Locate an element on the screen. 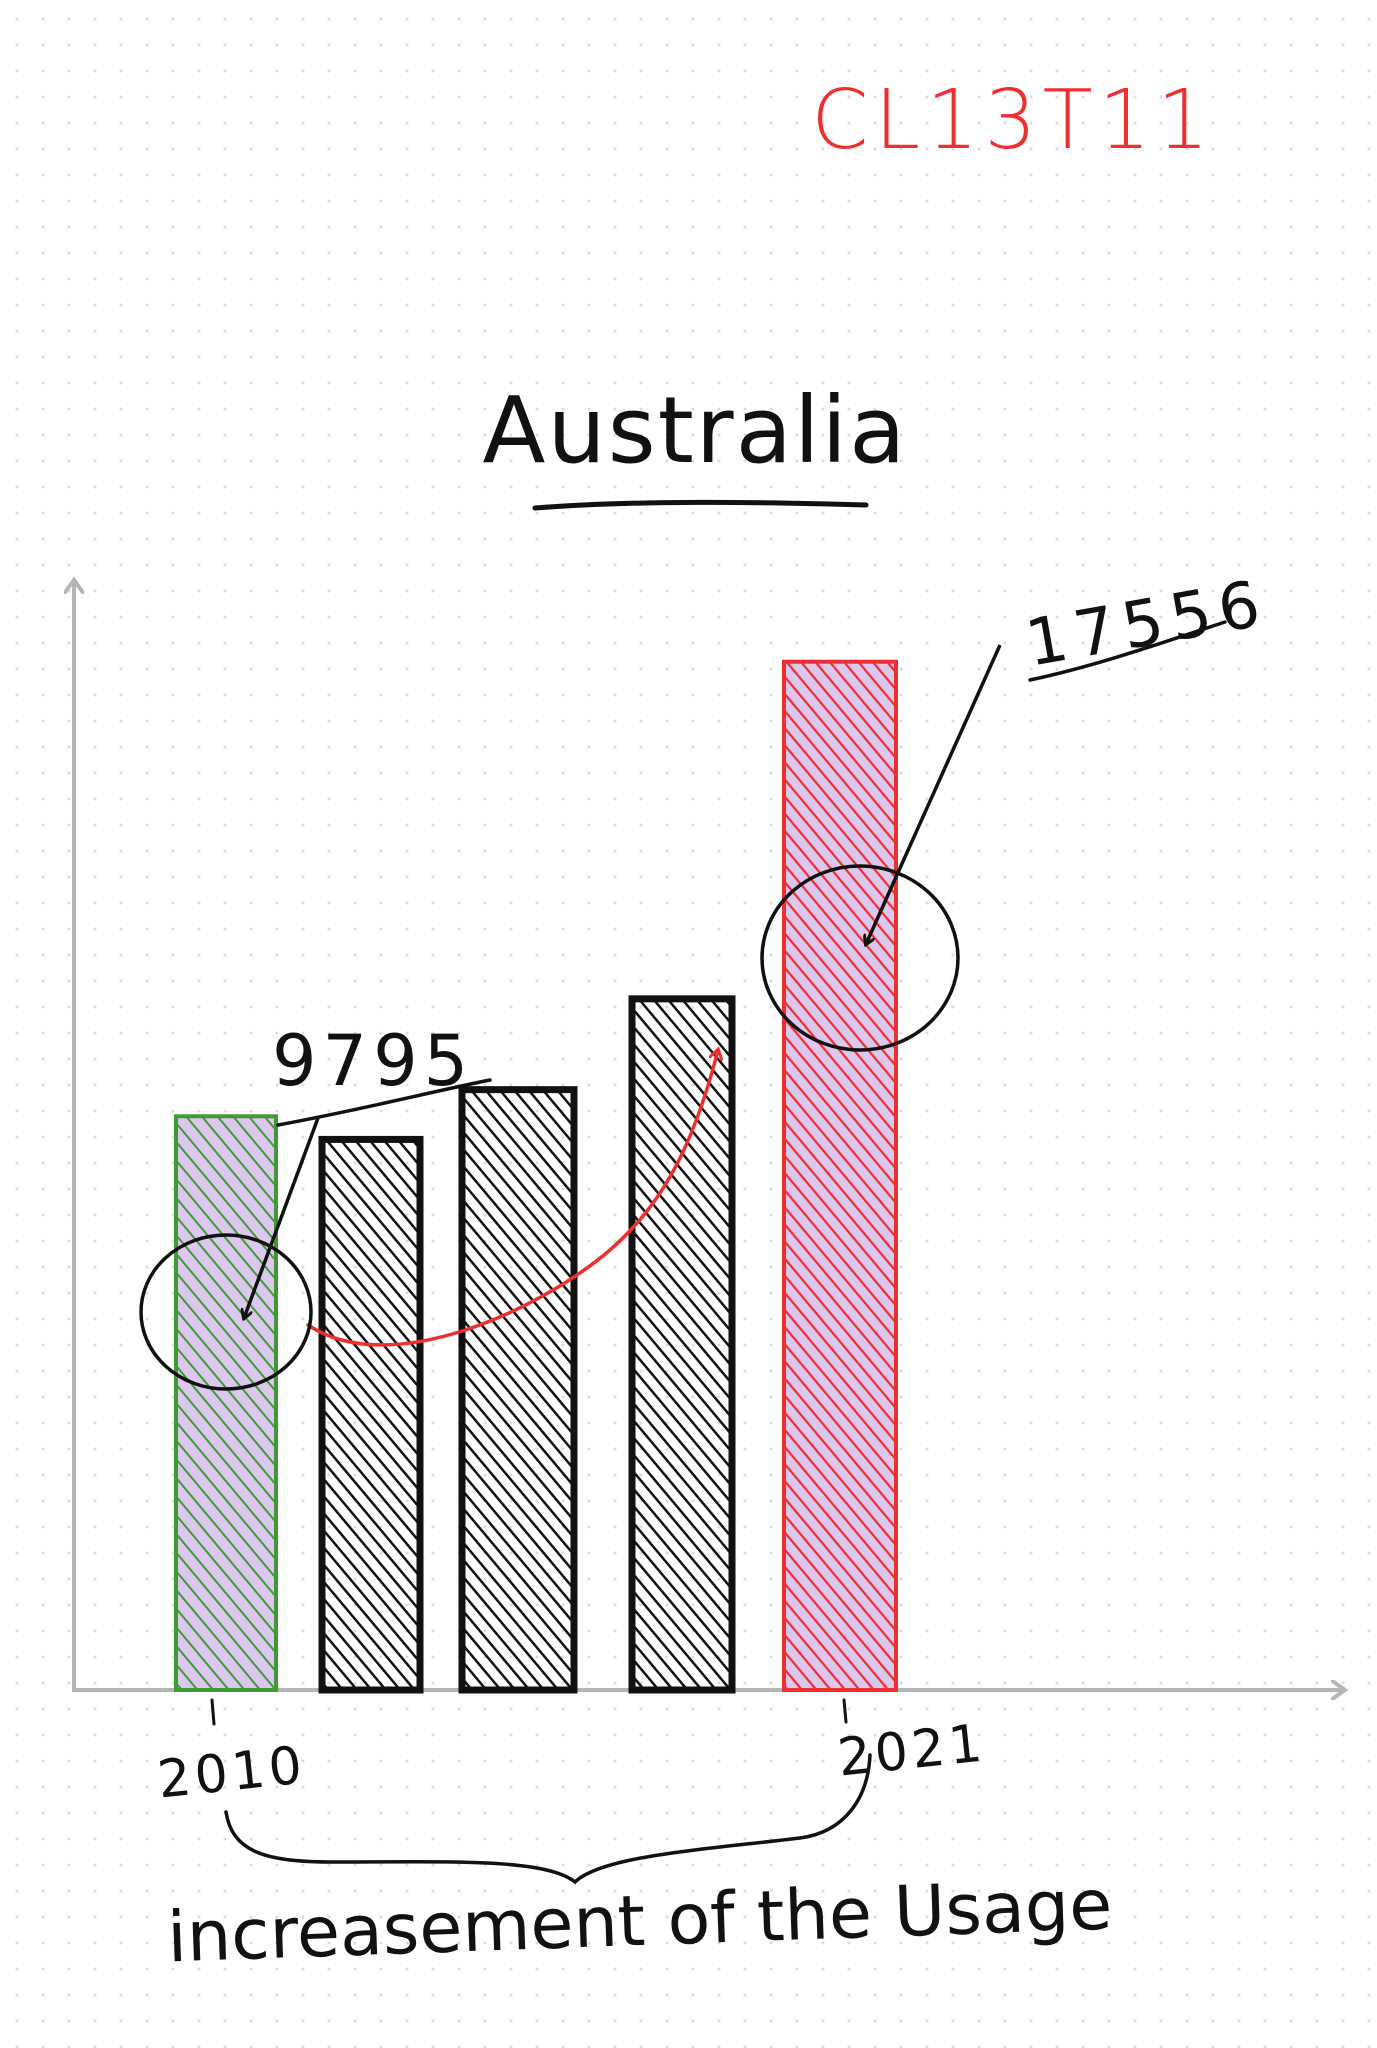 The image size is (1377, 2048). trend-arrow is located at coordinates (512, 1198).